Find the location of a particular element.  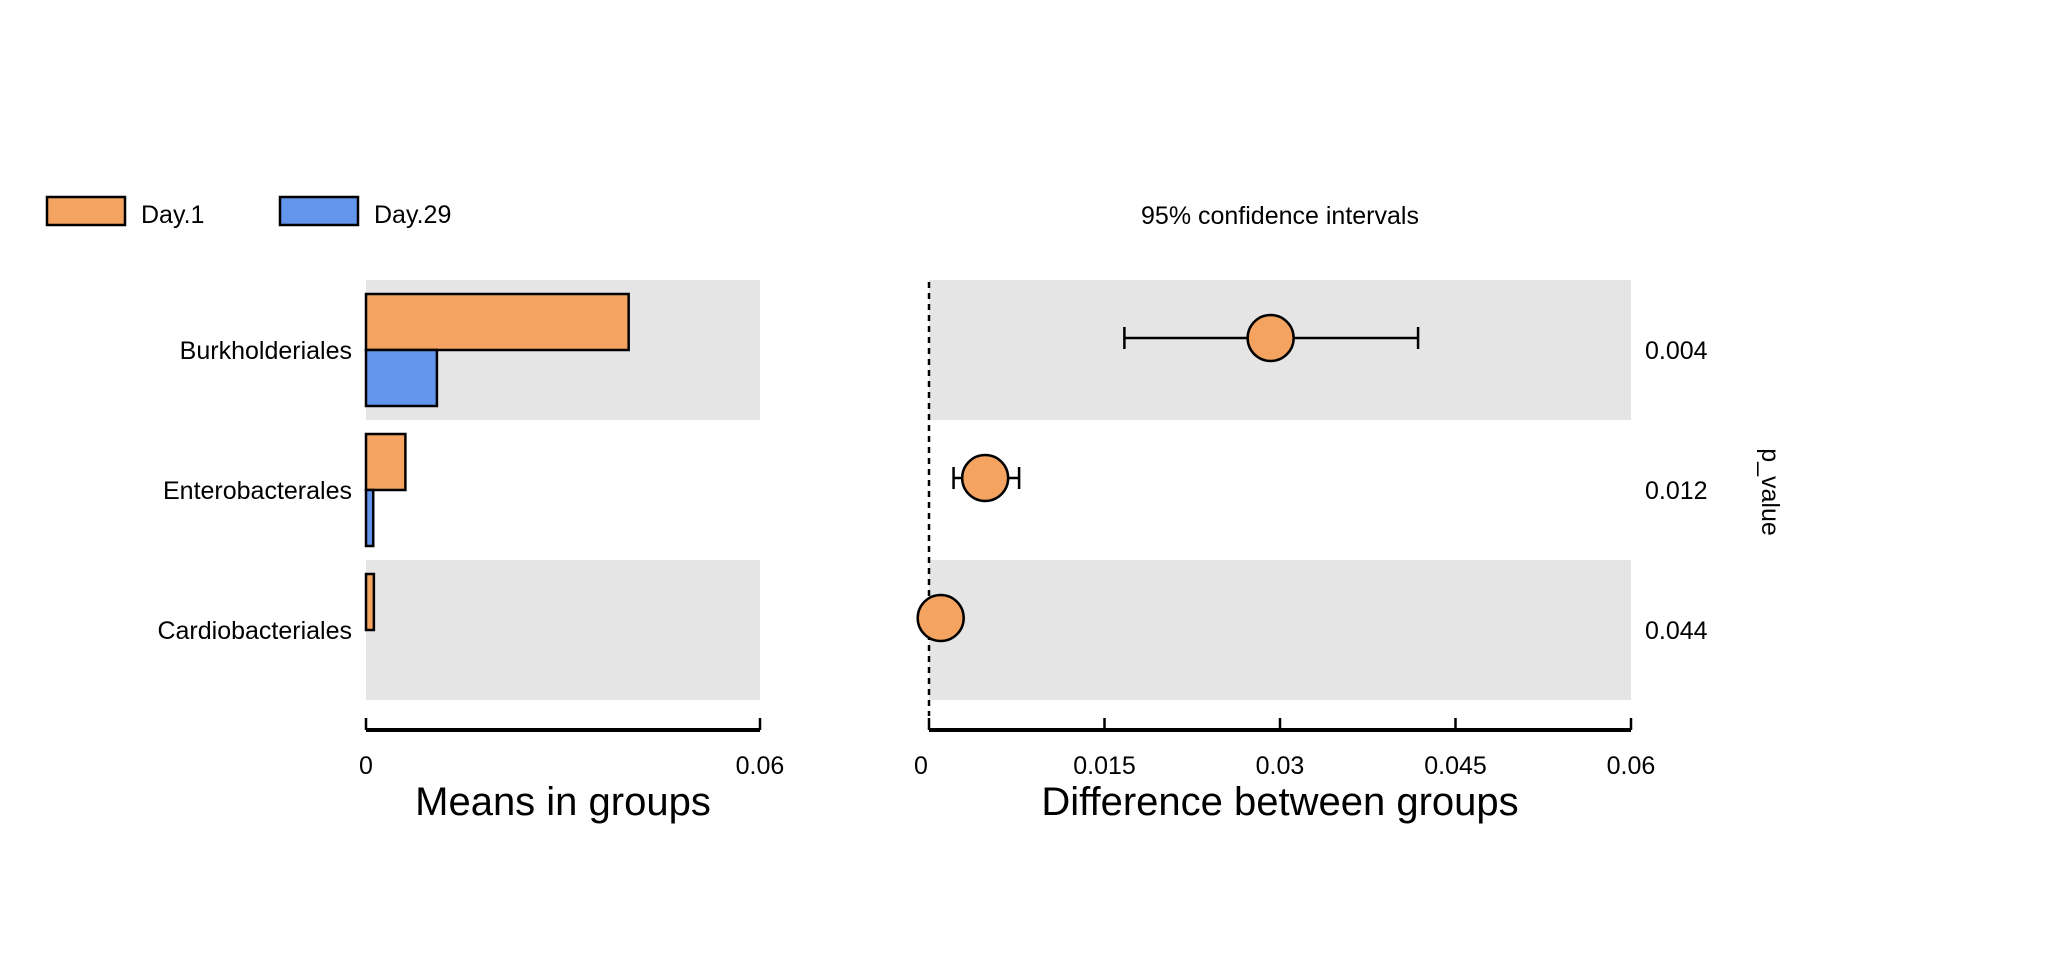

right-panel-bands is located at coordinates (1280, 490).